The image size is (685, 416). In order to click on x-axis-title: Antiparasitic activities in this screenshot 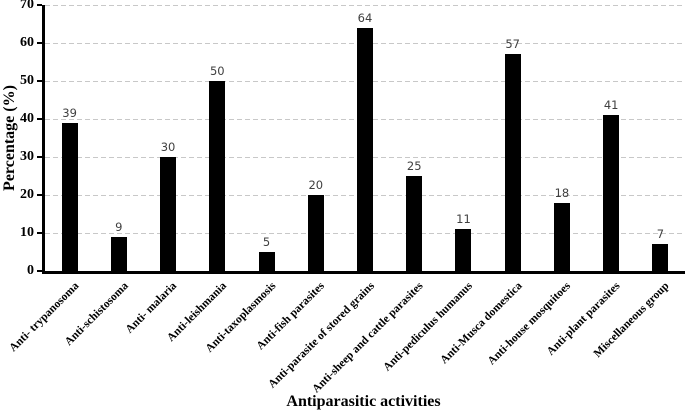, I will do `click(363, 401)`.